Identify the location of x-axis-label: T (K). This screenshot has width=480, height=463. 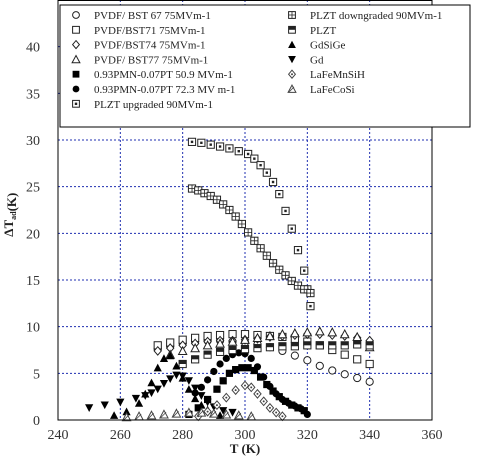
(245, 448).